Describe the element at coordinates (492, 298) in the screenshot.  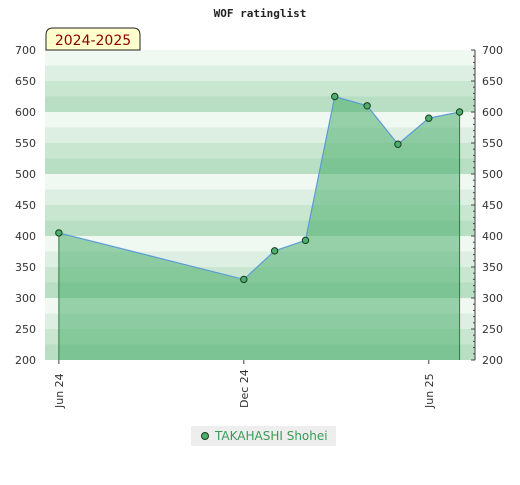
I see `y-tick-label-right: 300` at that location.